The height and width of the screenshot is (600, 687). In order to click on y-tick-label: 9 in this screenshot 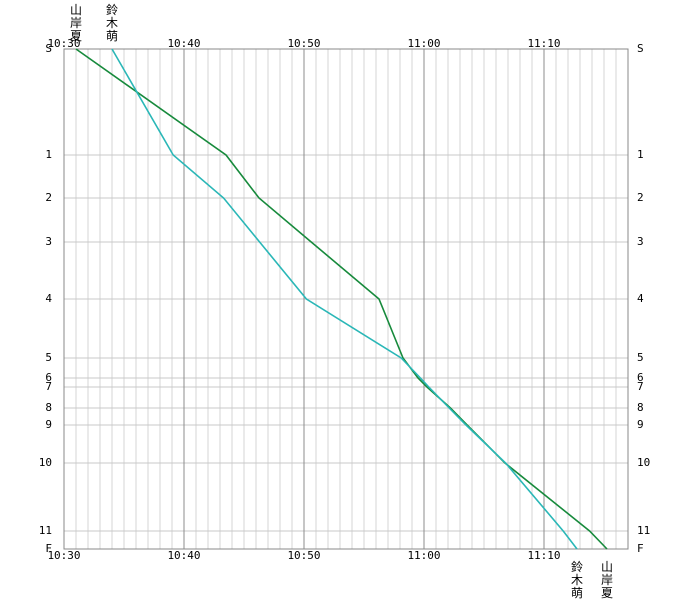, I will do `click(48, 424)`.